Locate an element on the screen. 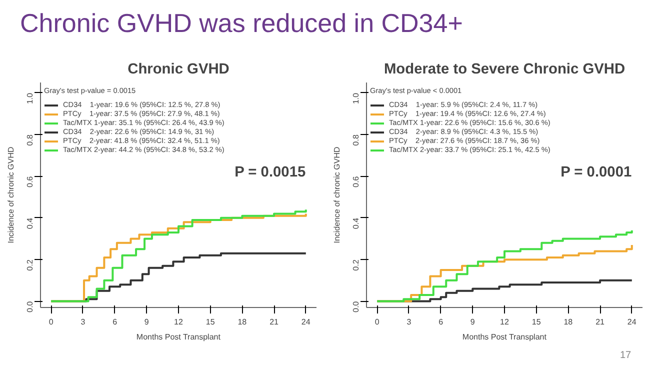 This screenshot has height=384, width=669. chart-title: Moderate to Severe Chronic GVHD is located at coordinates (505, 70).